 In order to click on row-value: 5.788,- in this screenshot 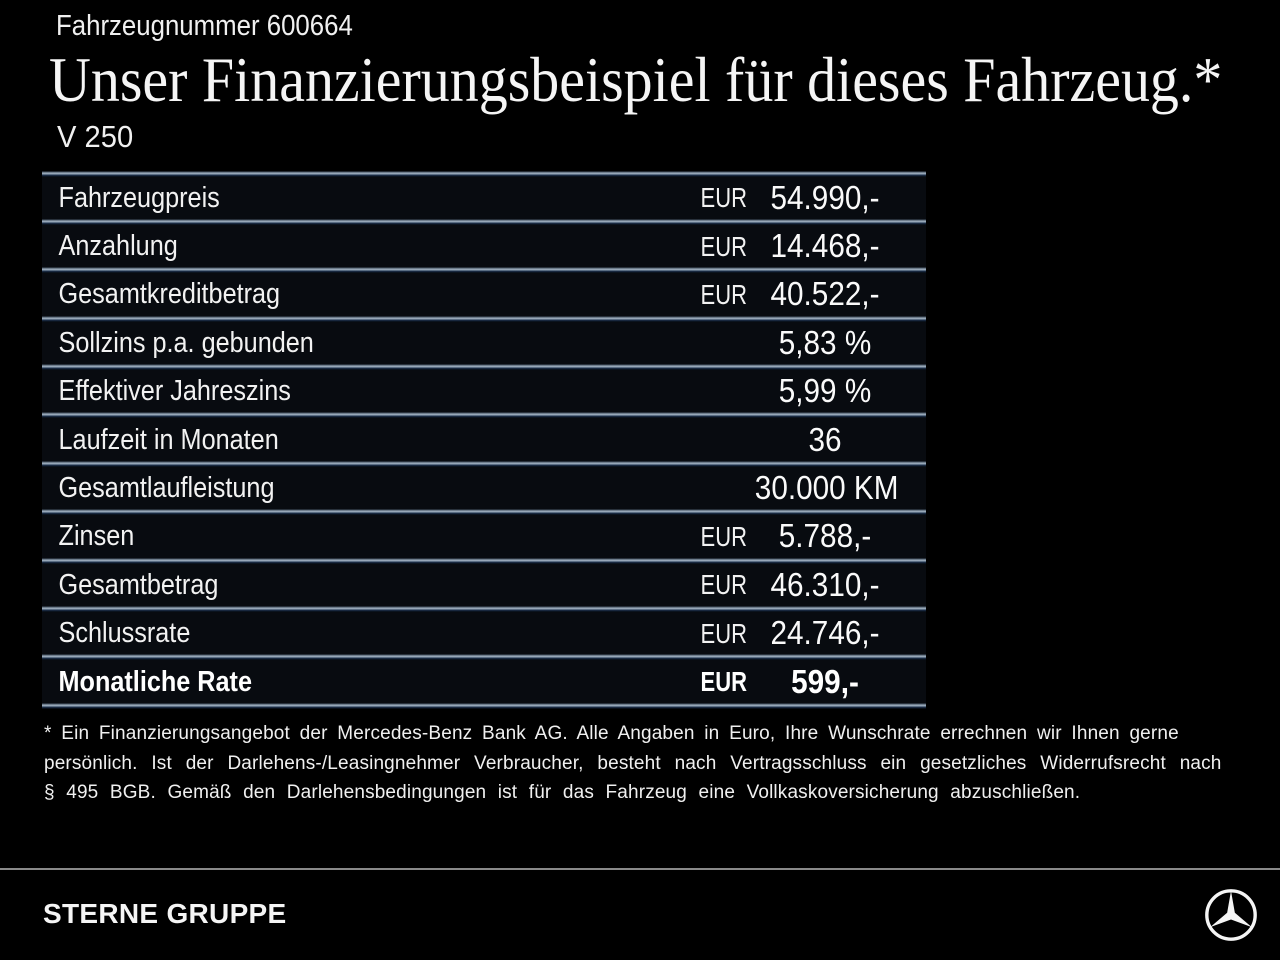, I will do `click(825, 536)`.